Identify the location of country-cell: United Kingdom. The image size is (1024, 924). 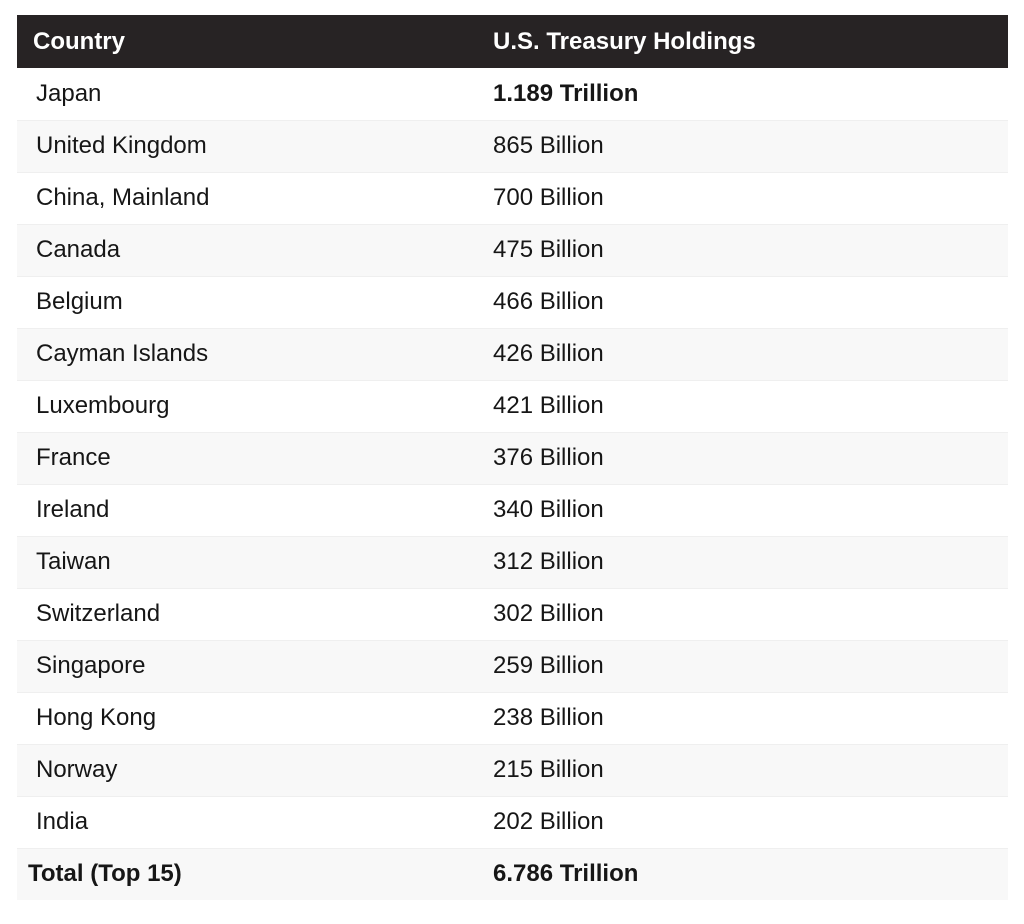
(255, 145).